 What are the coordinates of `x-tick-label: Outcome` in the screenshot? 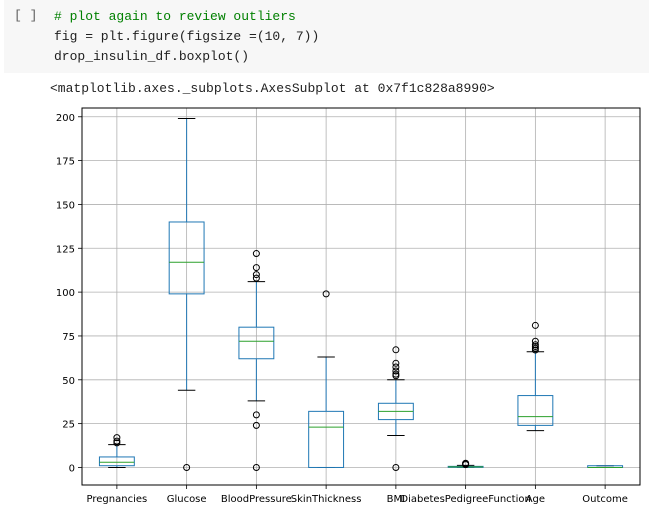 It's located at (605, 499).